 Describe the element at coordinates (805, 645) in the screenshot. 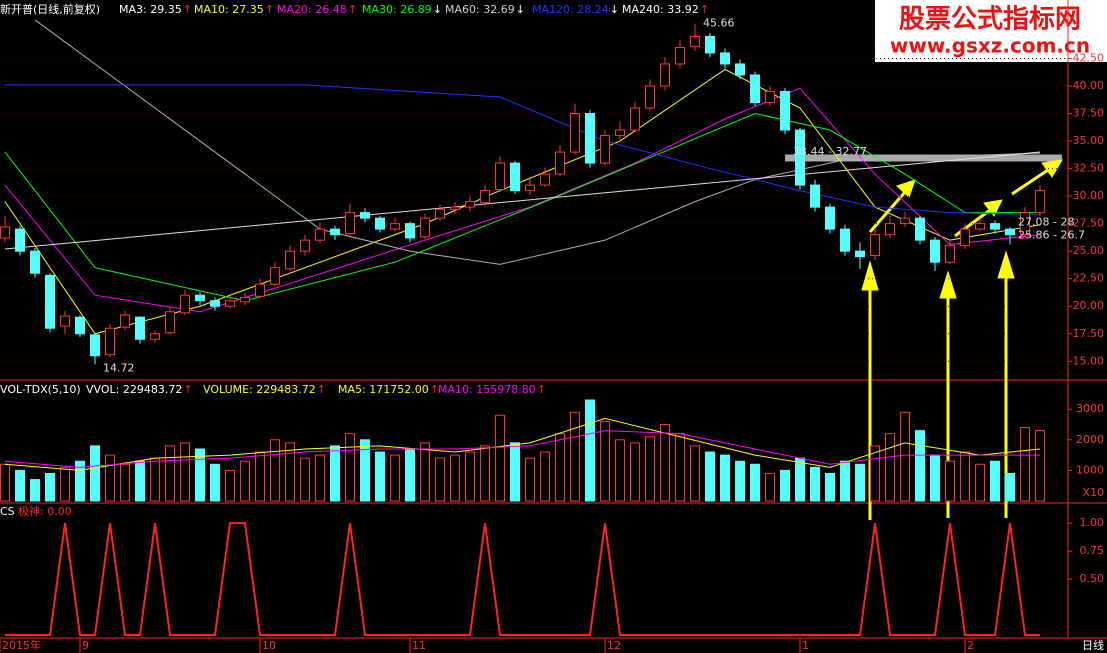

I see `x-tick-label: 1` at that location.